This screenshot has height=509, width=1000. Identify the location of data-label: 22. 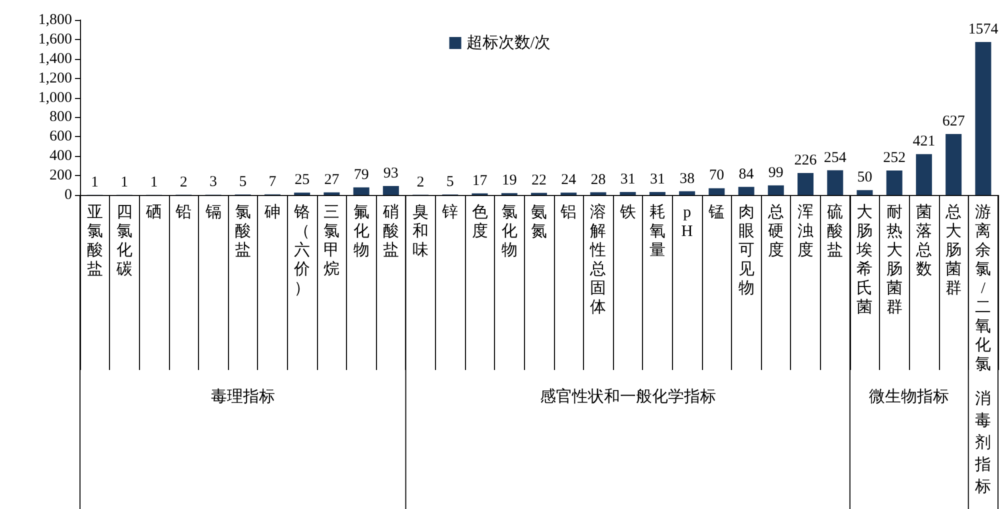
(539, 180).